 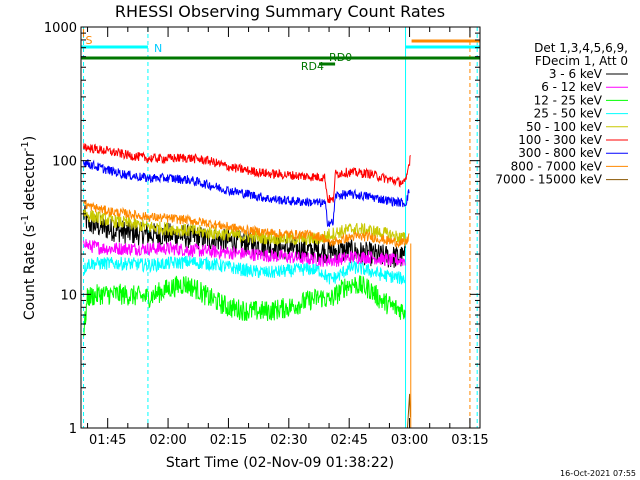 What do you see at coordinates (288, 440) in the screenshot?
I see `x-tick-label: 02:30` at bounding box center [288, 440].